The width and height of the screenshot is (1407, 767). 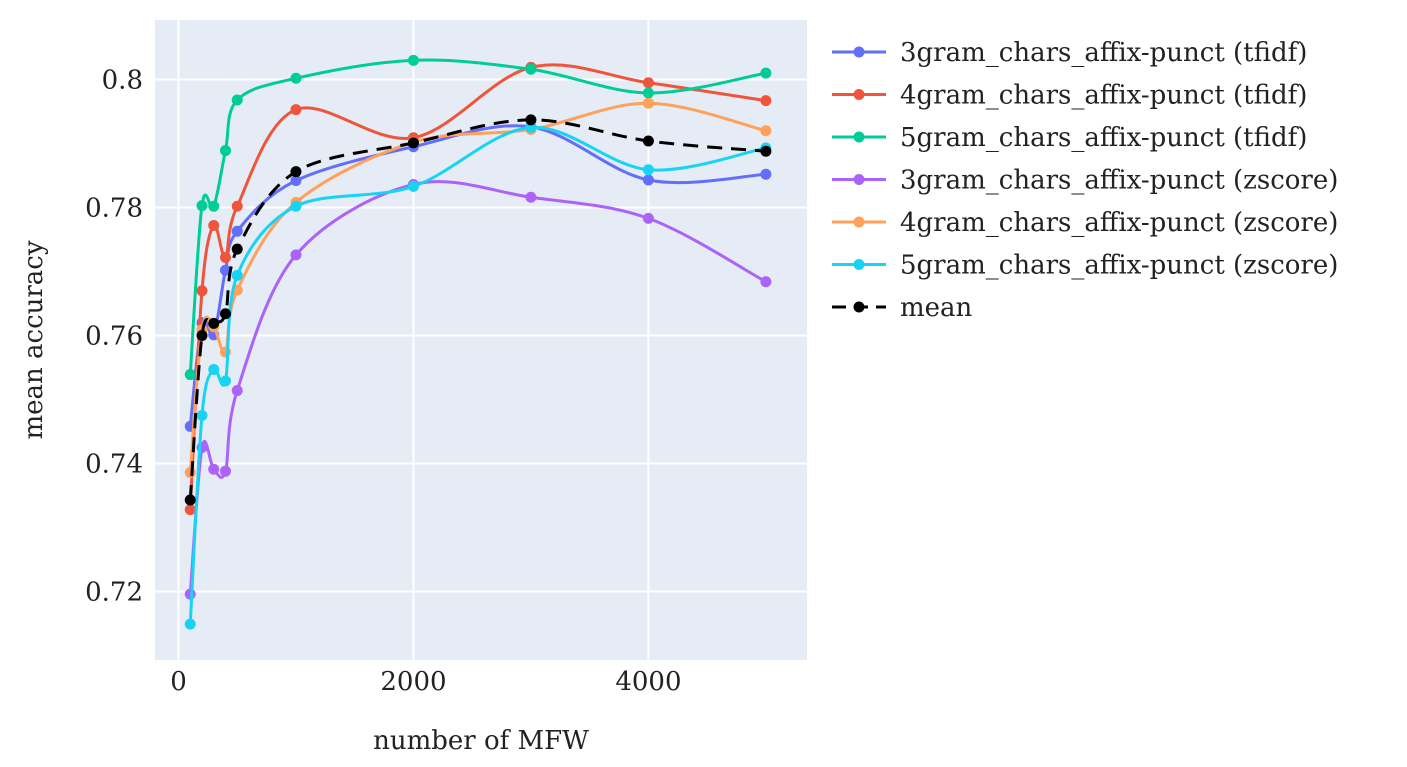 I want to click on legend-label: 3gram_chars_affix-punct (tfidf), so click(x=1103, y=53).